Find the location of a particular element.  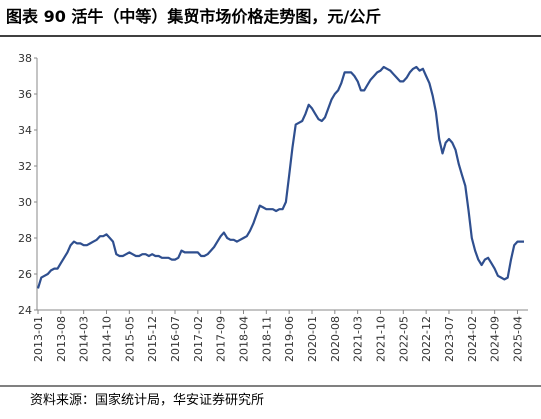

x-tick-label: 2024-02 is located at coordinates (472, 339).